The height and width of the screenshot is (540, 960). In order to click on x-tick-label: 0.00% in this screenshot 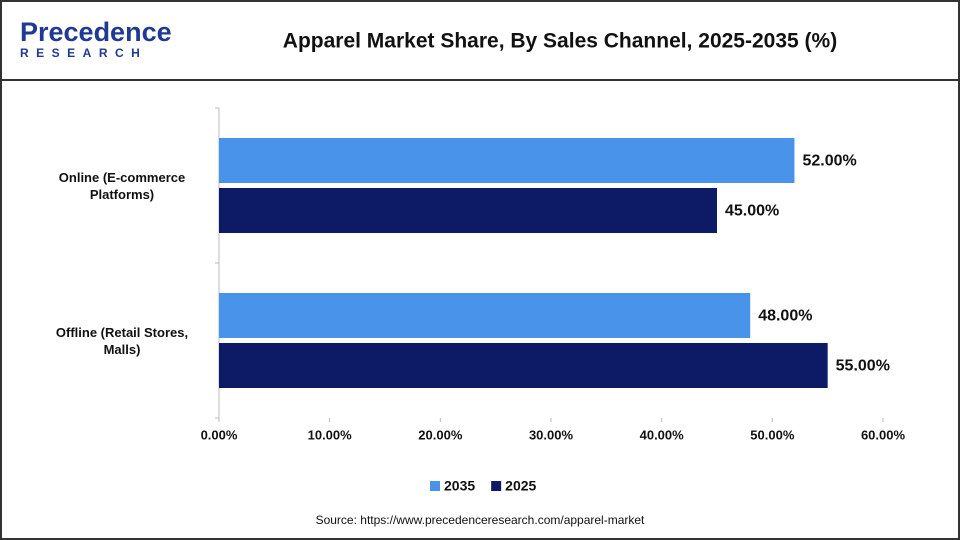, I will do `click(219, 434)`.